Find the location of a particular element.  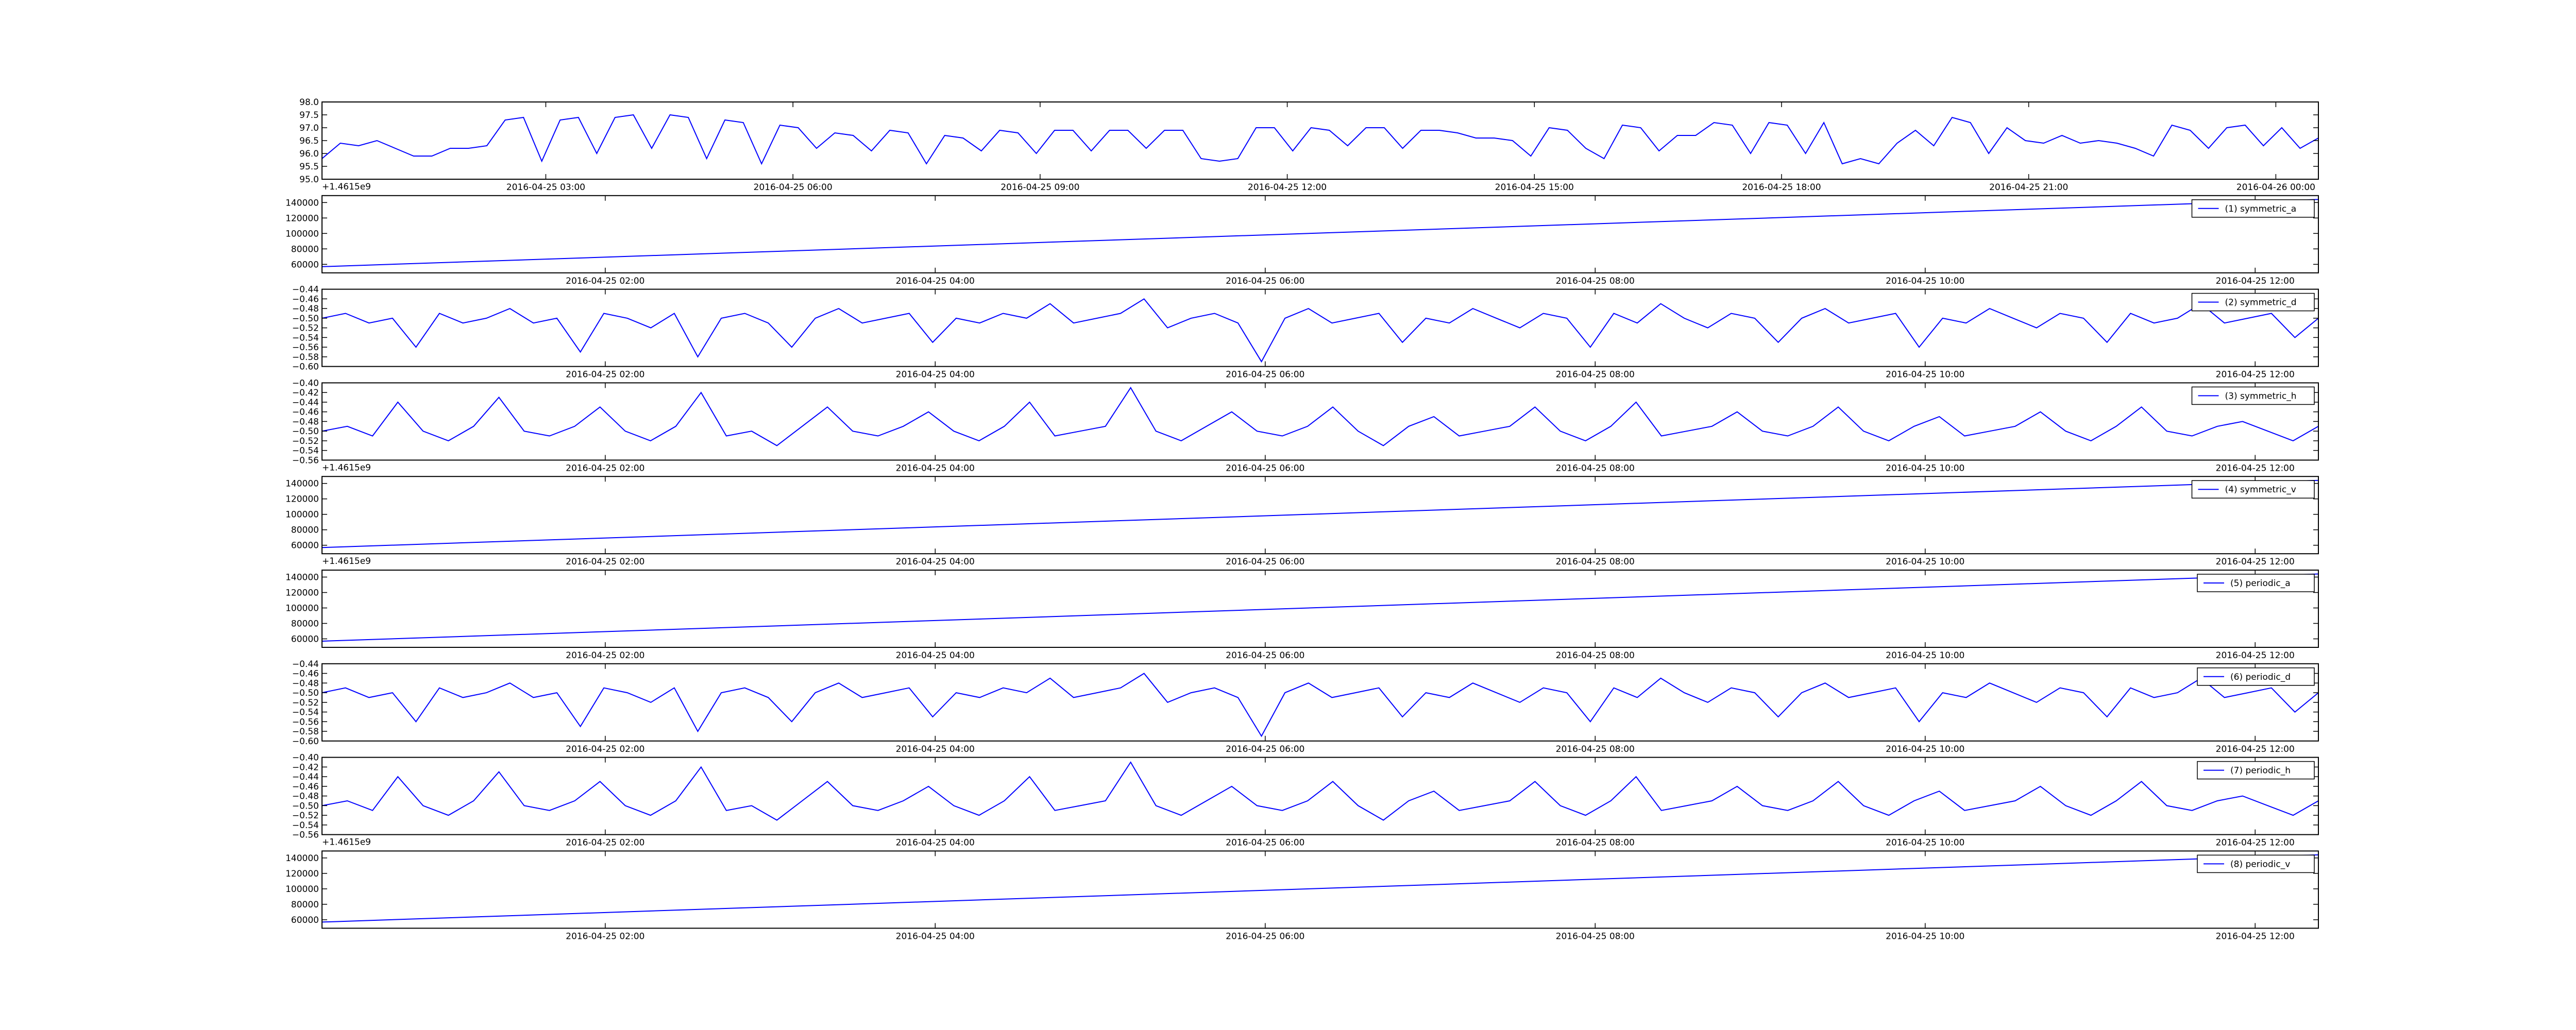

legend-label: (6) periodic_d is located at coordinates (2260, 677).